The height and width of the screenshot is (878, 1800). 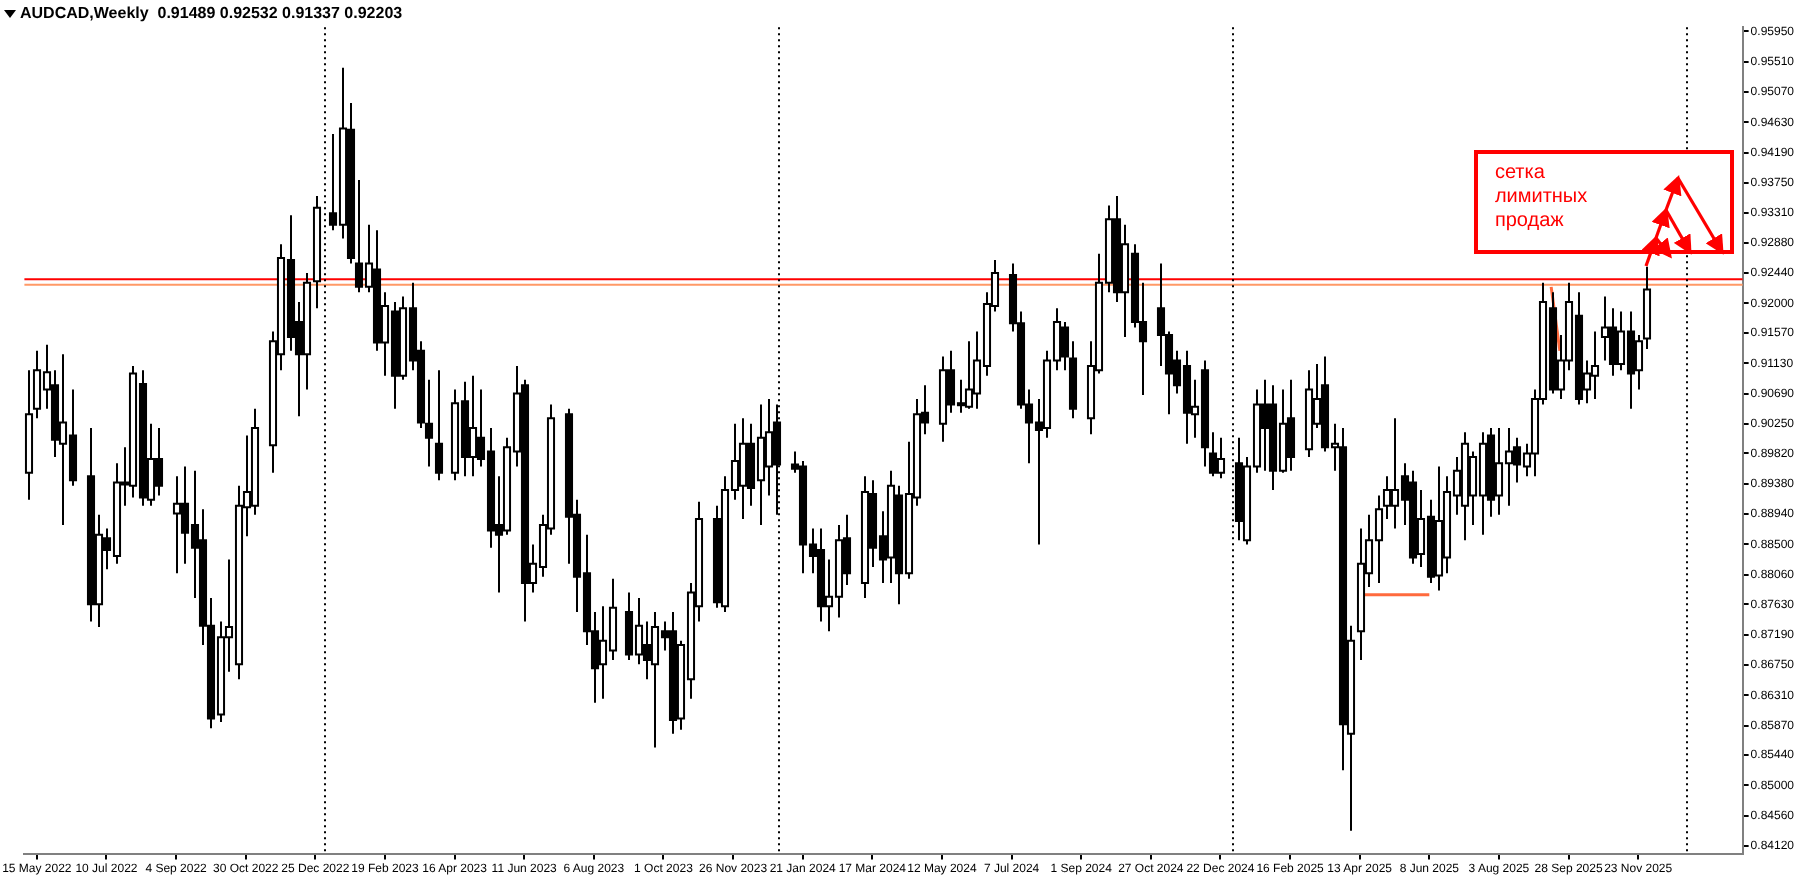 What do you see at coordinates (1541, 198) in the screenshot?
I see `annotation: сетка лимитных продаж` at bounding box center [1541, 198].